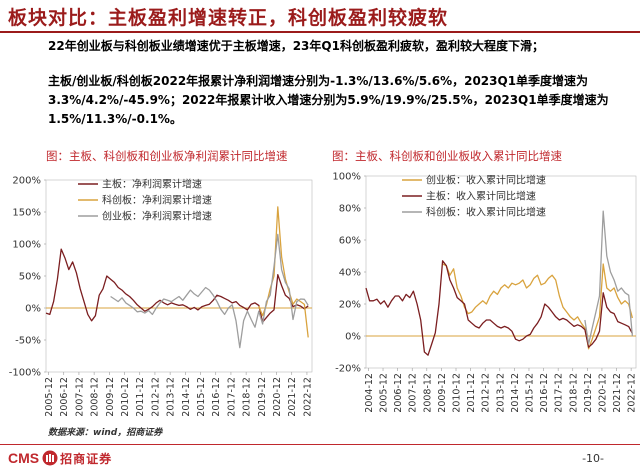 The width and height of the screenshot is (640, 470). I want to click on y-tick-label: 60%, so click(350, 241).